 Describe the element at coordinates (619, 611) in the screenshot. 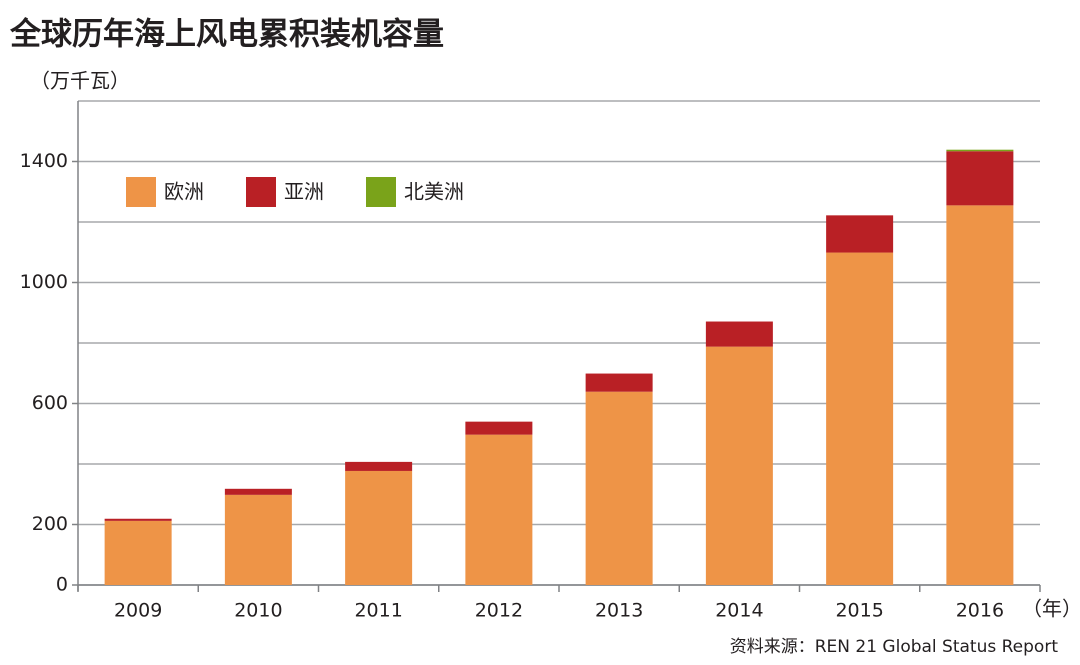

I see `x-tick-label: 2013` at that location.